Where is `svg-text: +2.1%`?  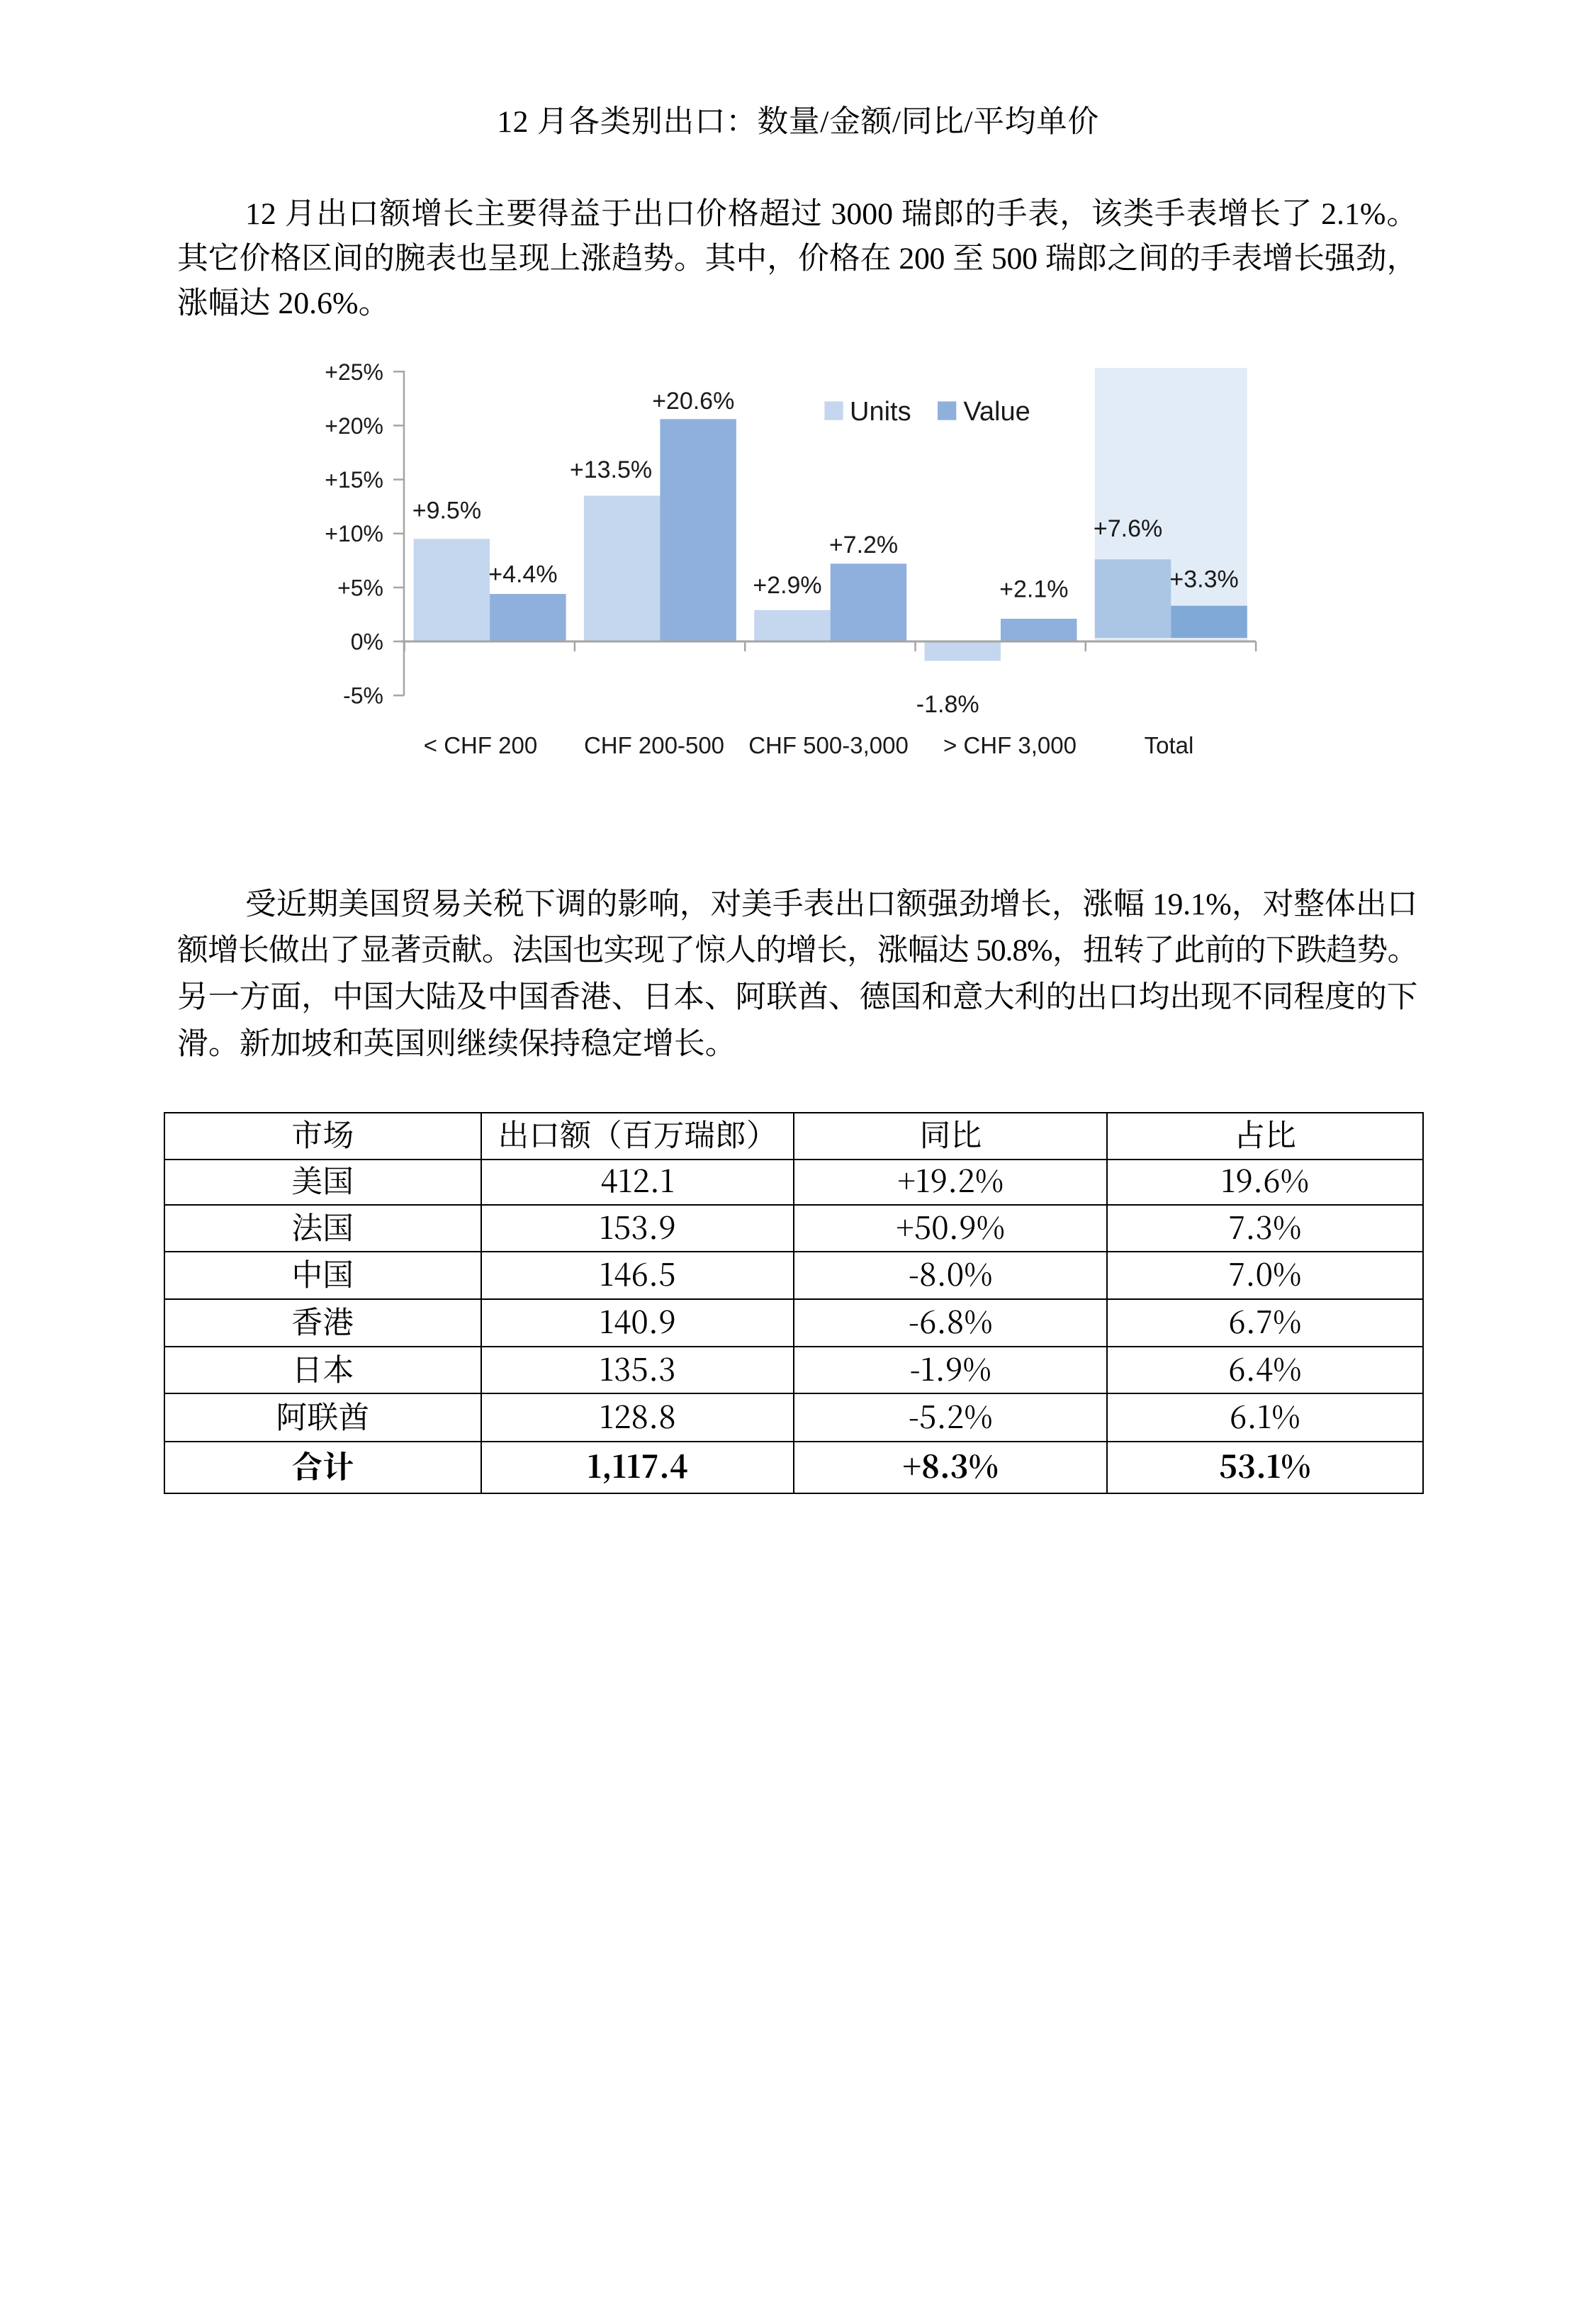
svg-text: +2.1% is located at coordinates (1033, 589).